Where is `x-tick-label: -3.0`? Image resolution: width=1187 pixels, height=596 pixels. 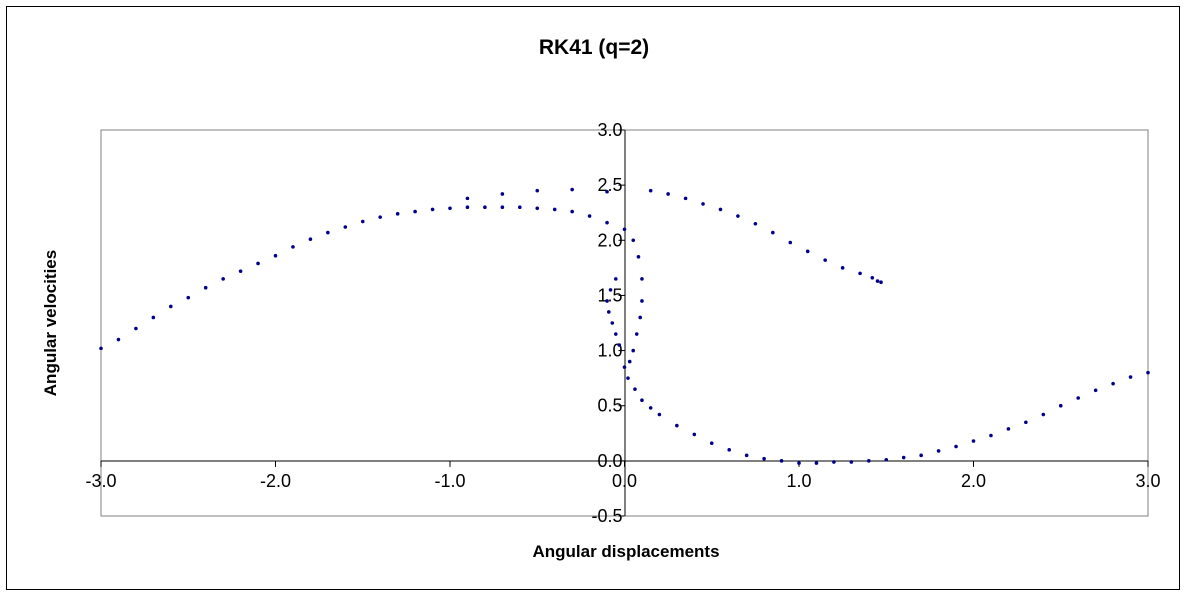 x-tick-label: -3.0 is located at coordinates (100, 481).